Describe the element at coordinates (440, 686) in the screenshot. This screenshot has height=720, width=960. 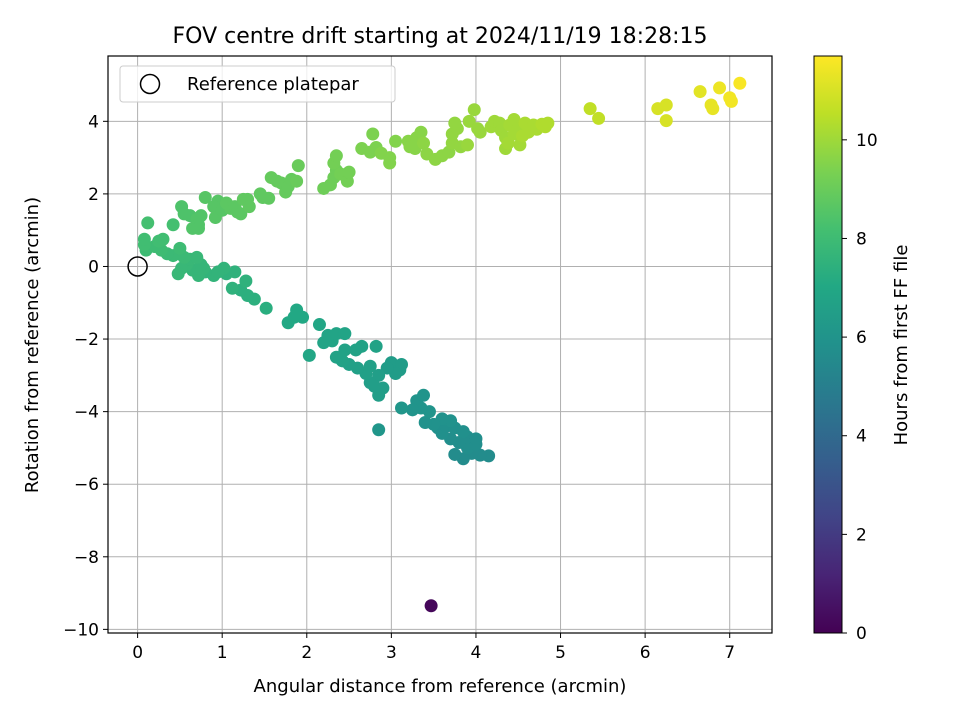
I see `x-axis-label: Angular distance from reference (arcmin)` at that location.